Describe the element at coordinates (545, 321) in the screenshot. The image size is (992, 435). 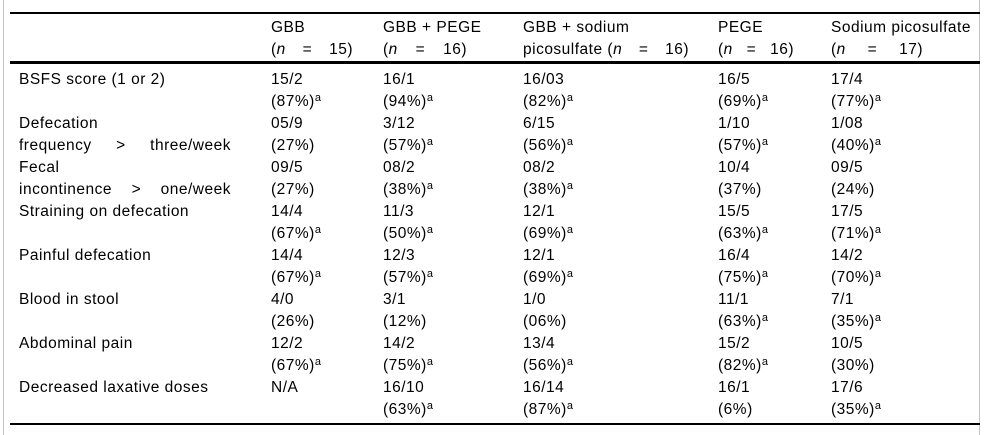
I see `percent-value: (06%)` at that location.